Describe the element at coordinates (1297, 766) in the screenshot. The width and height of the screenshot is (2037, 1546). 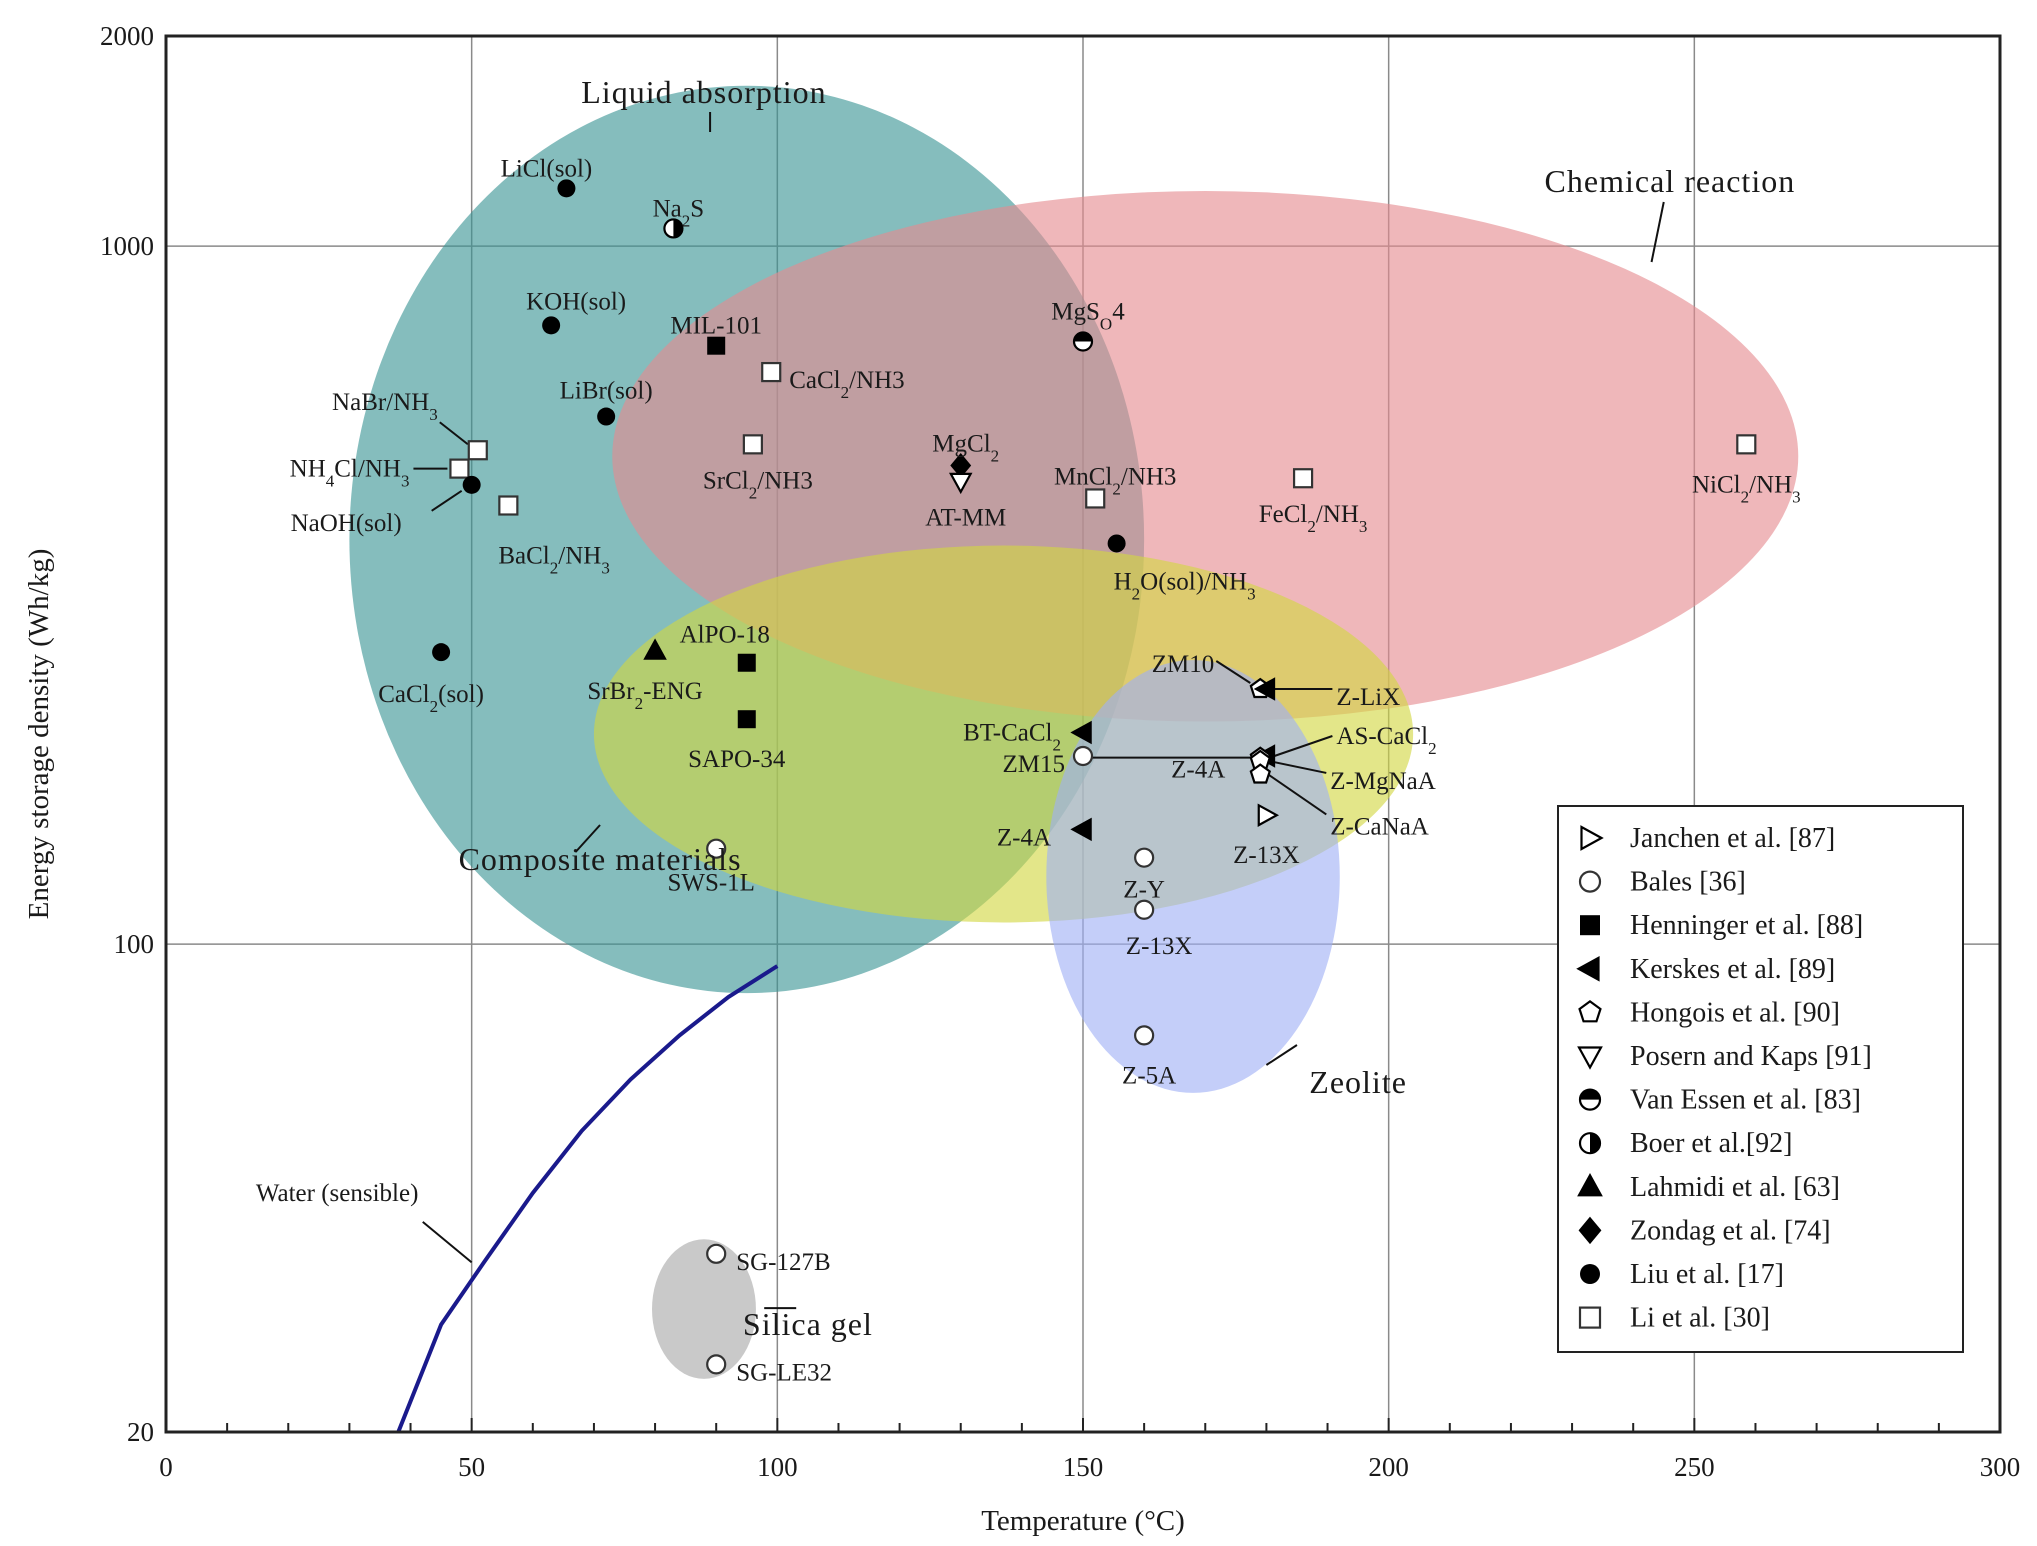
I see `leader-zmgnaa` at that location.